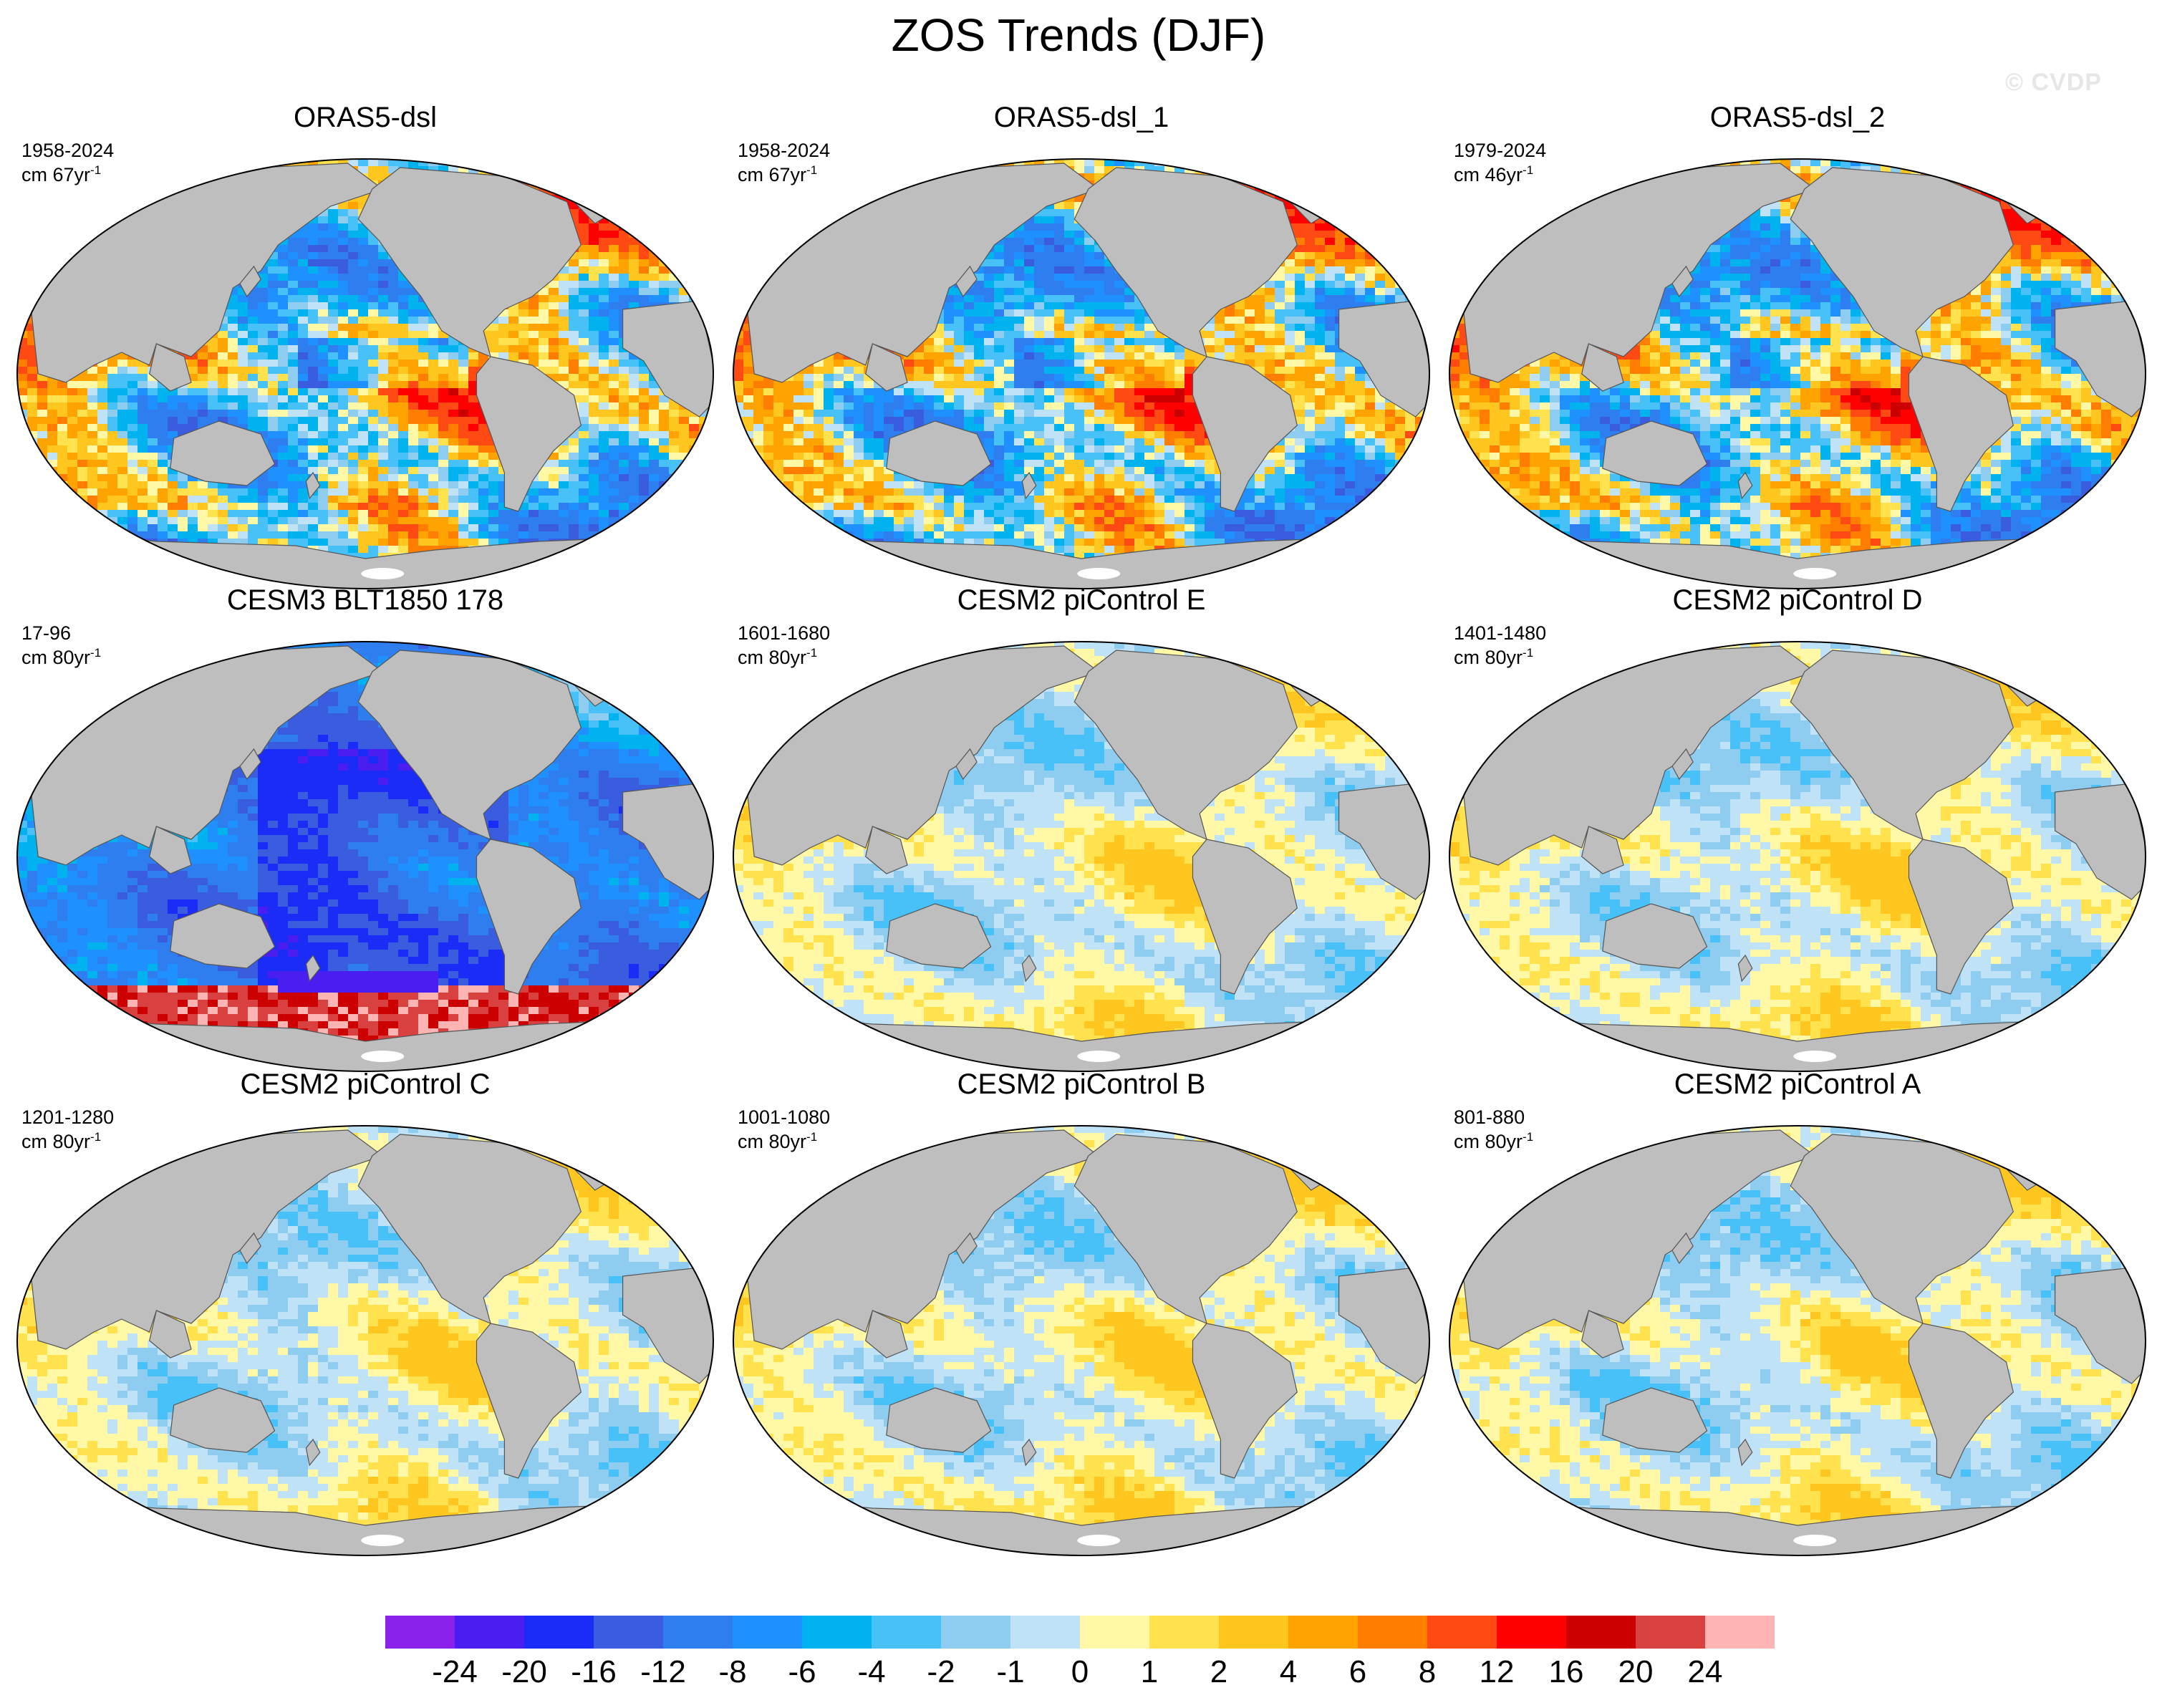 This screenshot has width=2157, height=1708. I want to click on panel-period: 1001-1080, so click(784, 1117).